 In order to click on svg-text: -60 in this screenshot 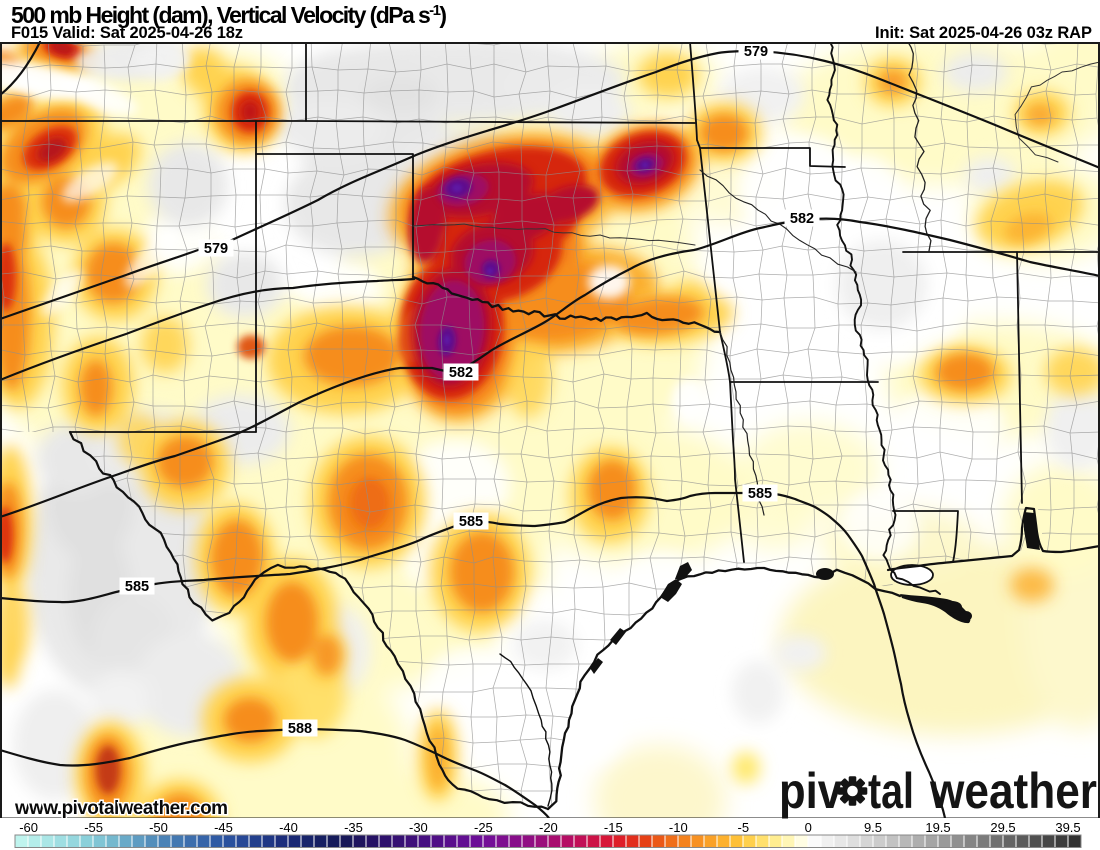, I will do `click(28, 827)`.